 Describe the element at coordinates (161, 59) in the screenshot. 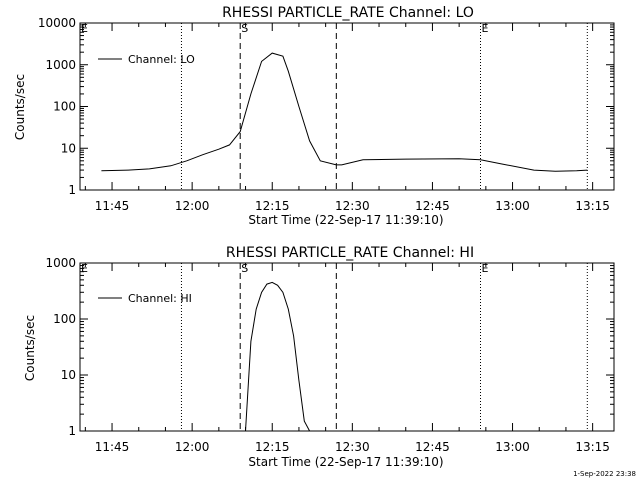

I see `legend-entry: Channel: LO` at that location.